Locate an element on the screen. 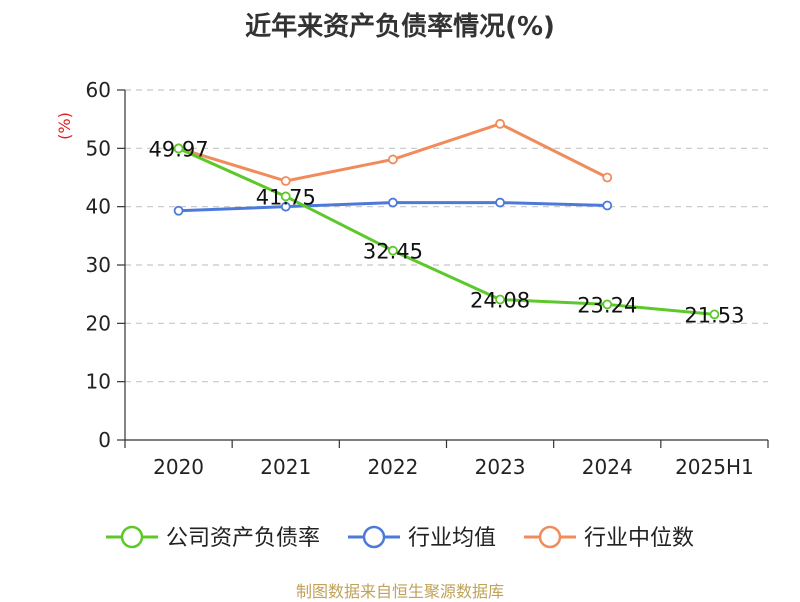 The image size is (800, 602). legend: 公司资产负债率 行业均值 行业中位数 is located at coordinates (400, 538).